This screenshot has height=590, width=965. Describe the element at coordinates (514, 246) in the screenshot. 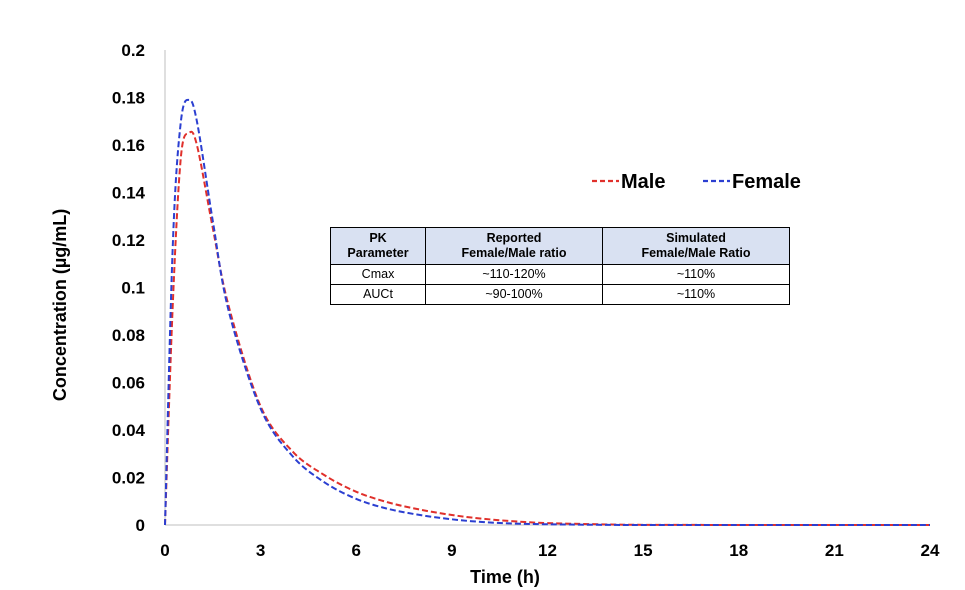

I see `header-reported-ratio: Reported Female/Male ratio` at that location.